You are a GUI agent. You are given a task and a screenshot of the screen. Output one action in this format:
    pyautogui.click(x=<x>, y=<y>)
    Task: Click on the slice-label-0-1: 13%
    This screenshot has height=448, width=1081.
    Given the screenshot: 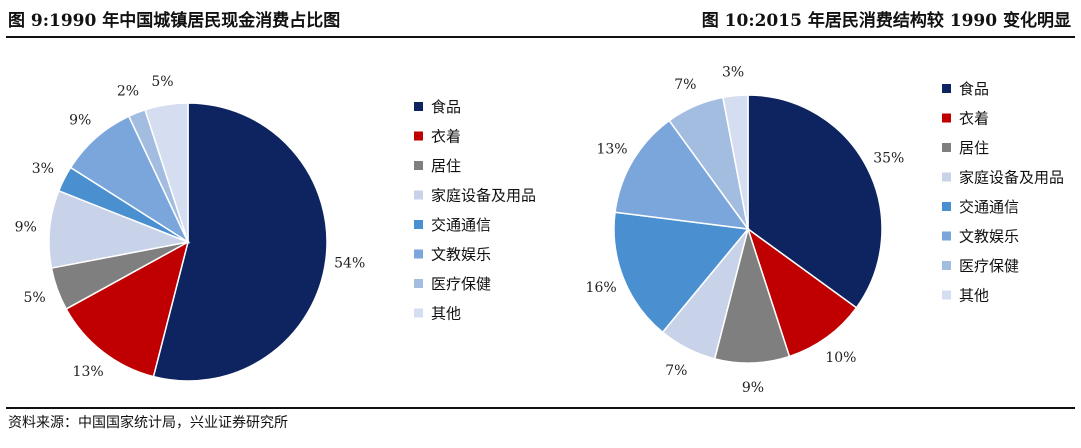 What is the action you would take?
    pyautogui.click(x=88, y=372)
    